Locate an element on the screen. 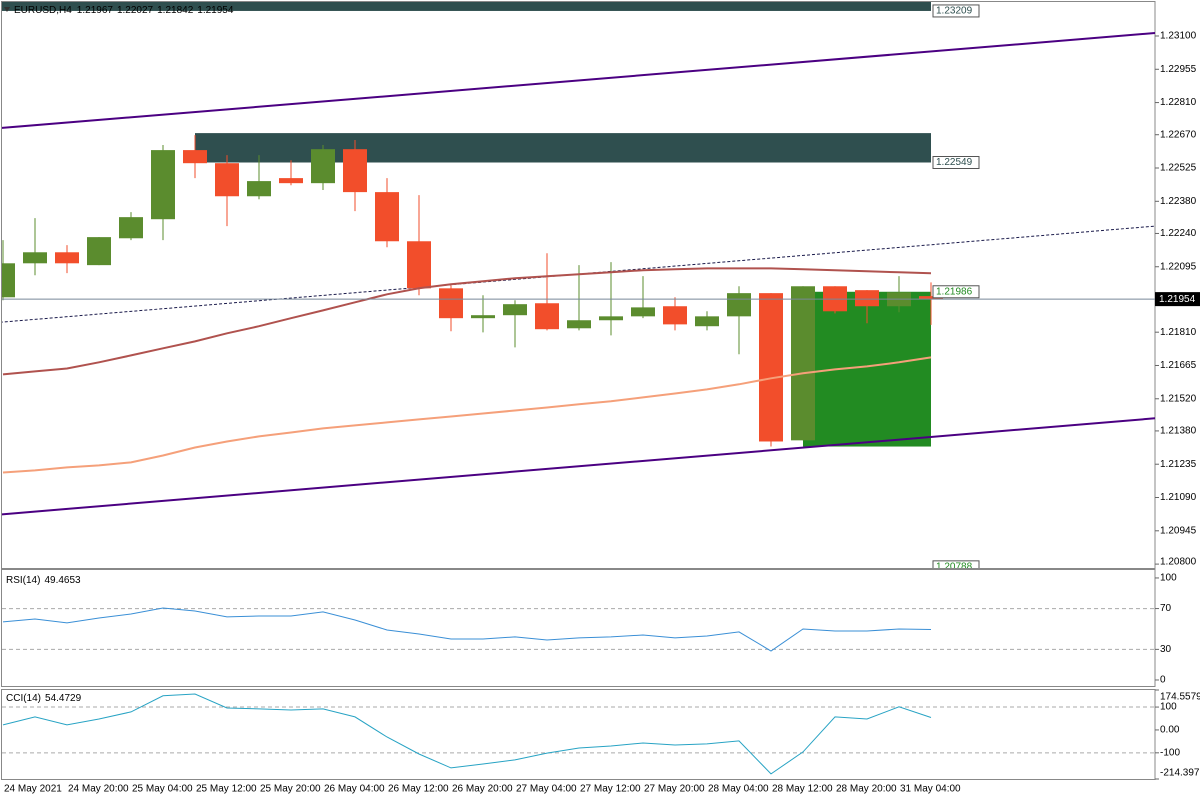 The image size is (1200, 800). rsi-last: 49.4653 is located at coordinates (62, 580).